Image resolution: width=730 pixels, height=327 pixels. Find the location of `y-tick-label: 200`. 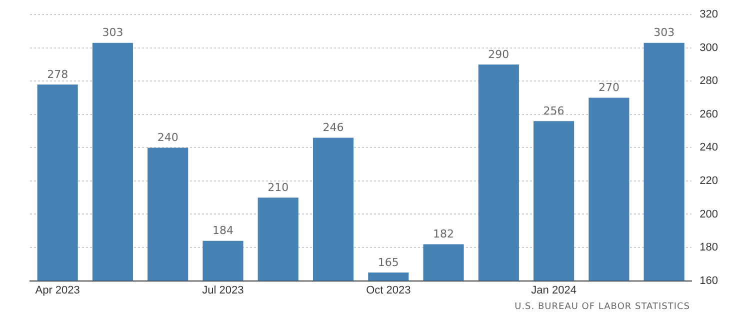

y-tick-label: 200 is located at coordinates (709, 214).